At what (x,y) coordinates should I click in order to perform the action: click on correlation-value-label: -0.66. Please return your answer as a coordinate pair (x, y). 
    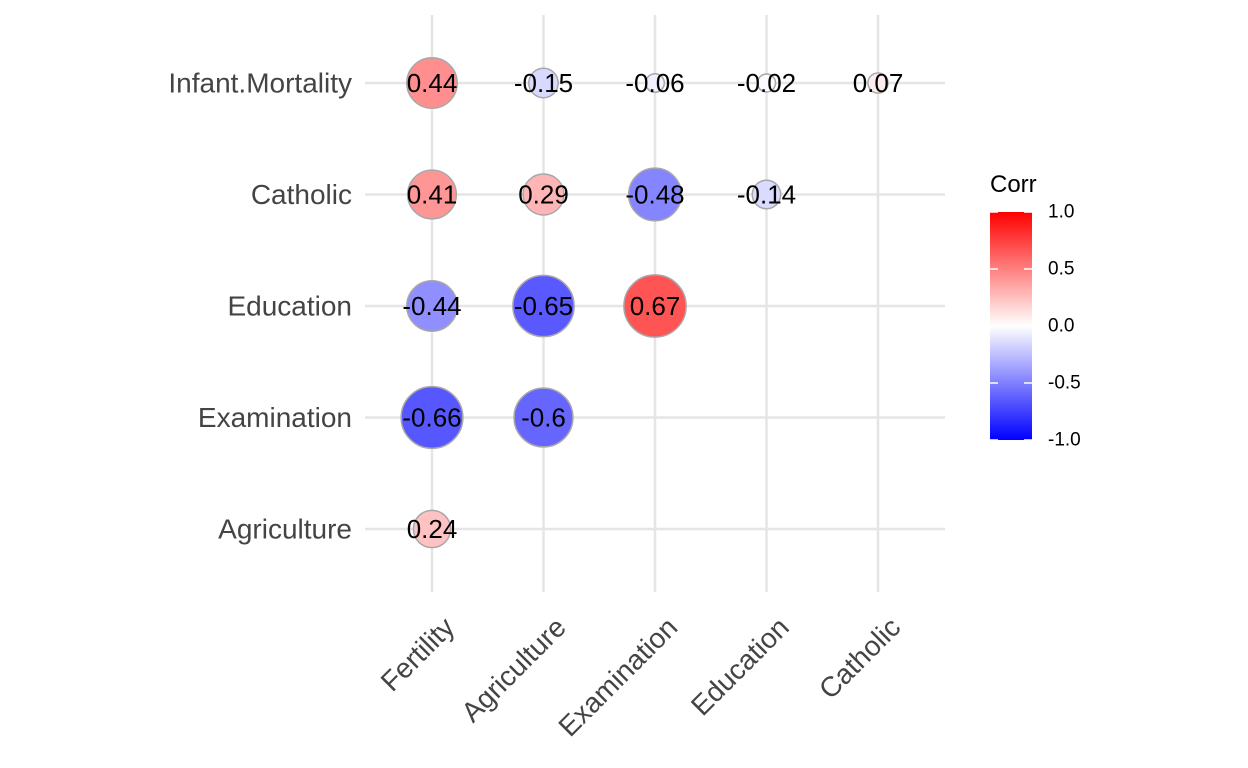
    Looking at the image, I should click on (431, 418).